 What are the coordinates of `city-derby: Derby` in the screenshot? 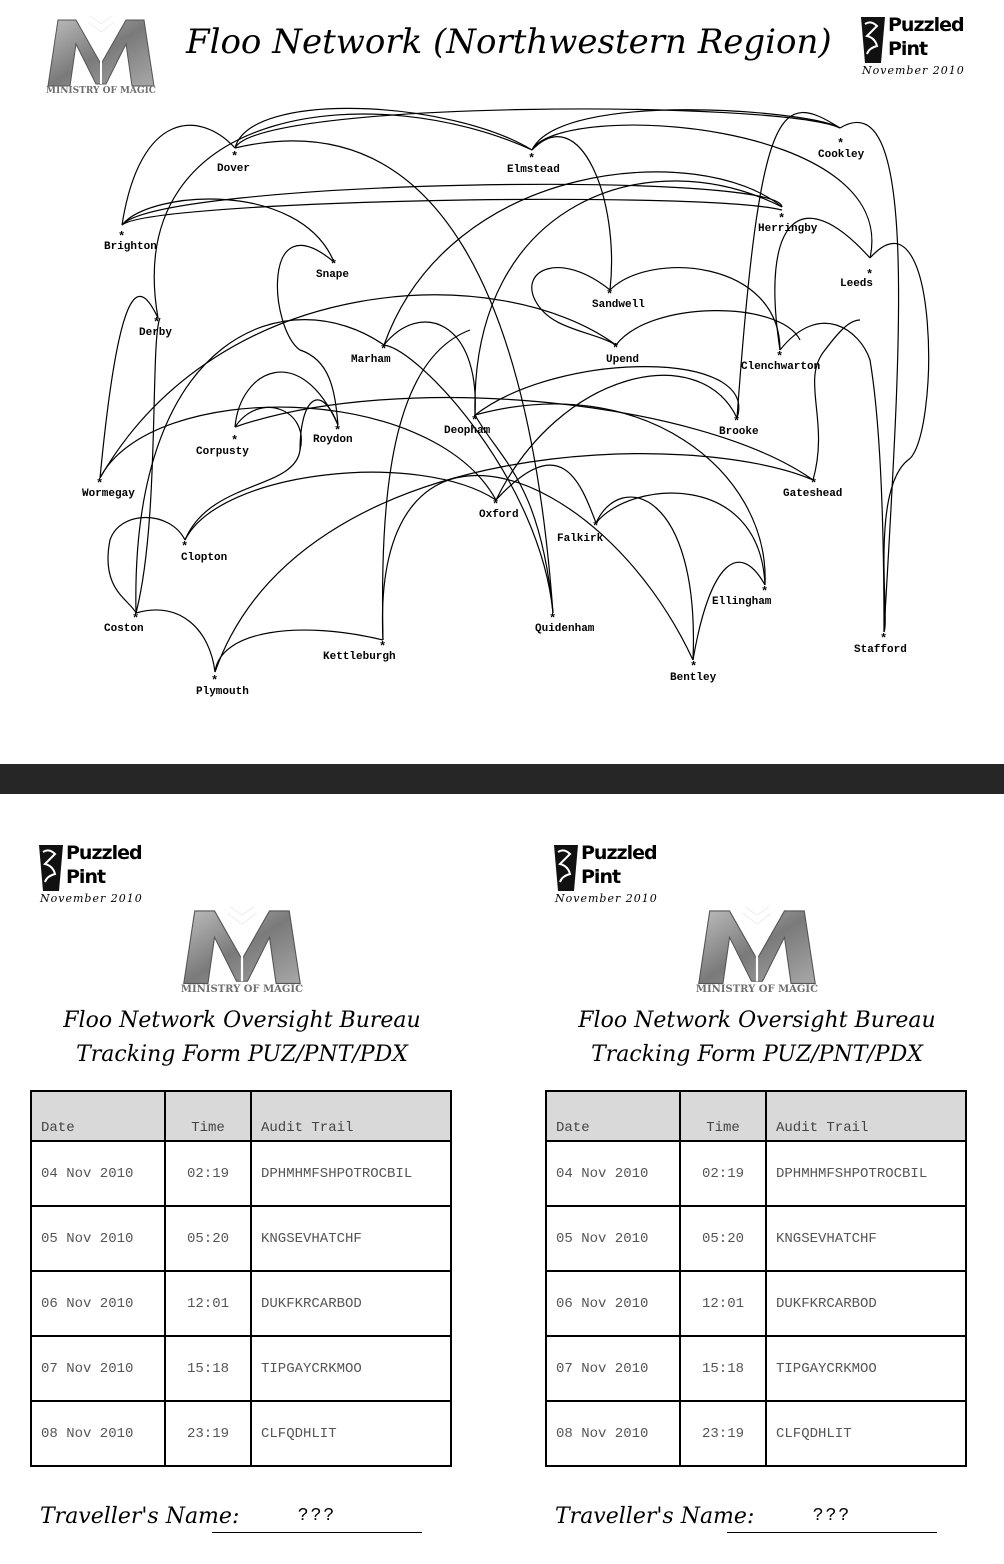 It's located at (156, 333).